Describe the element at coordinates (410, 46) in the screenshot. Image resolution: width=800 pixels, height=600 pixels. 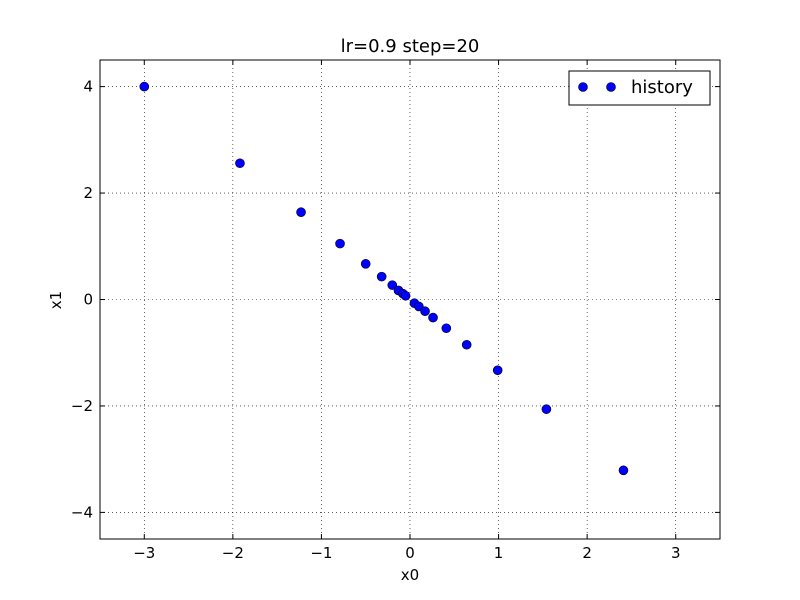
I see `chart-title: lr=0.9 step=20` at that location.